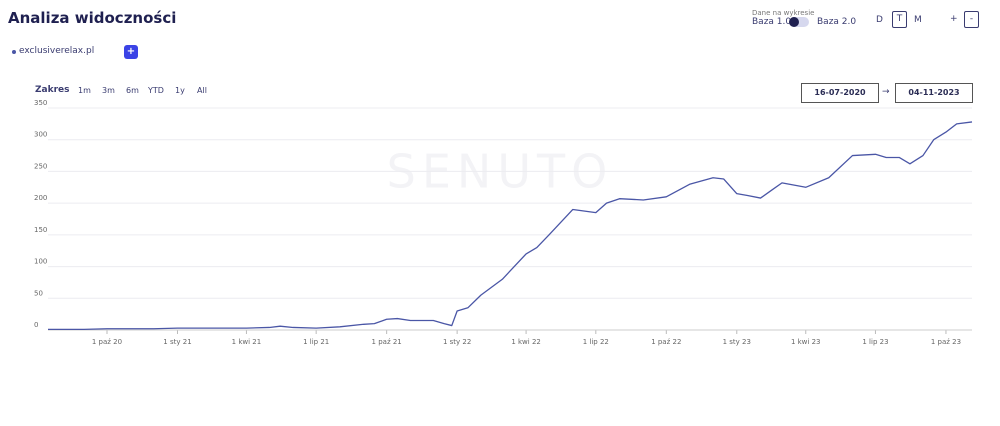  What do you see at coordinates (40, 230) in the screenshot?
I see `y-tick-label: 150` at bounding box center [40, 230].